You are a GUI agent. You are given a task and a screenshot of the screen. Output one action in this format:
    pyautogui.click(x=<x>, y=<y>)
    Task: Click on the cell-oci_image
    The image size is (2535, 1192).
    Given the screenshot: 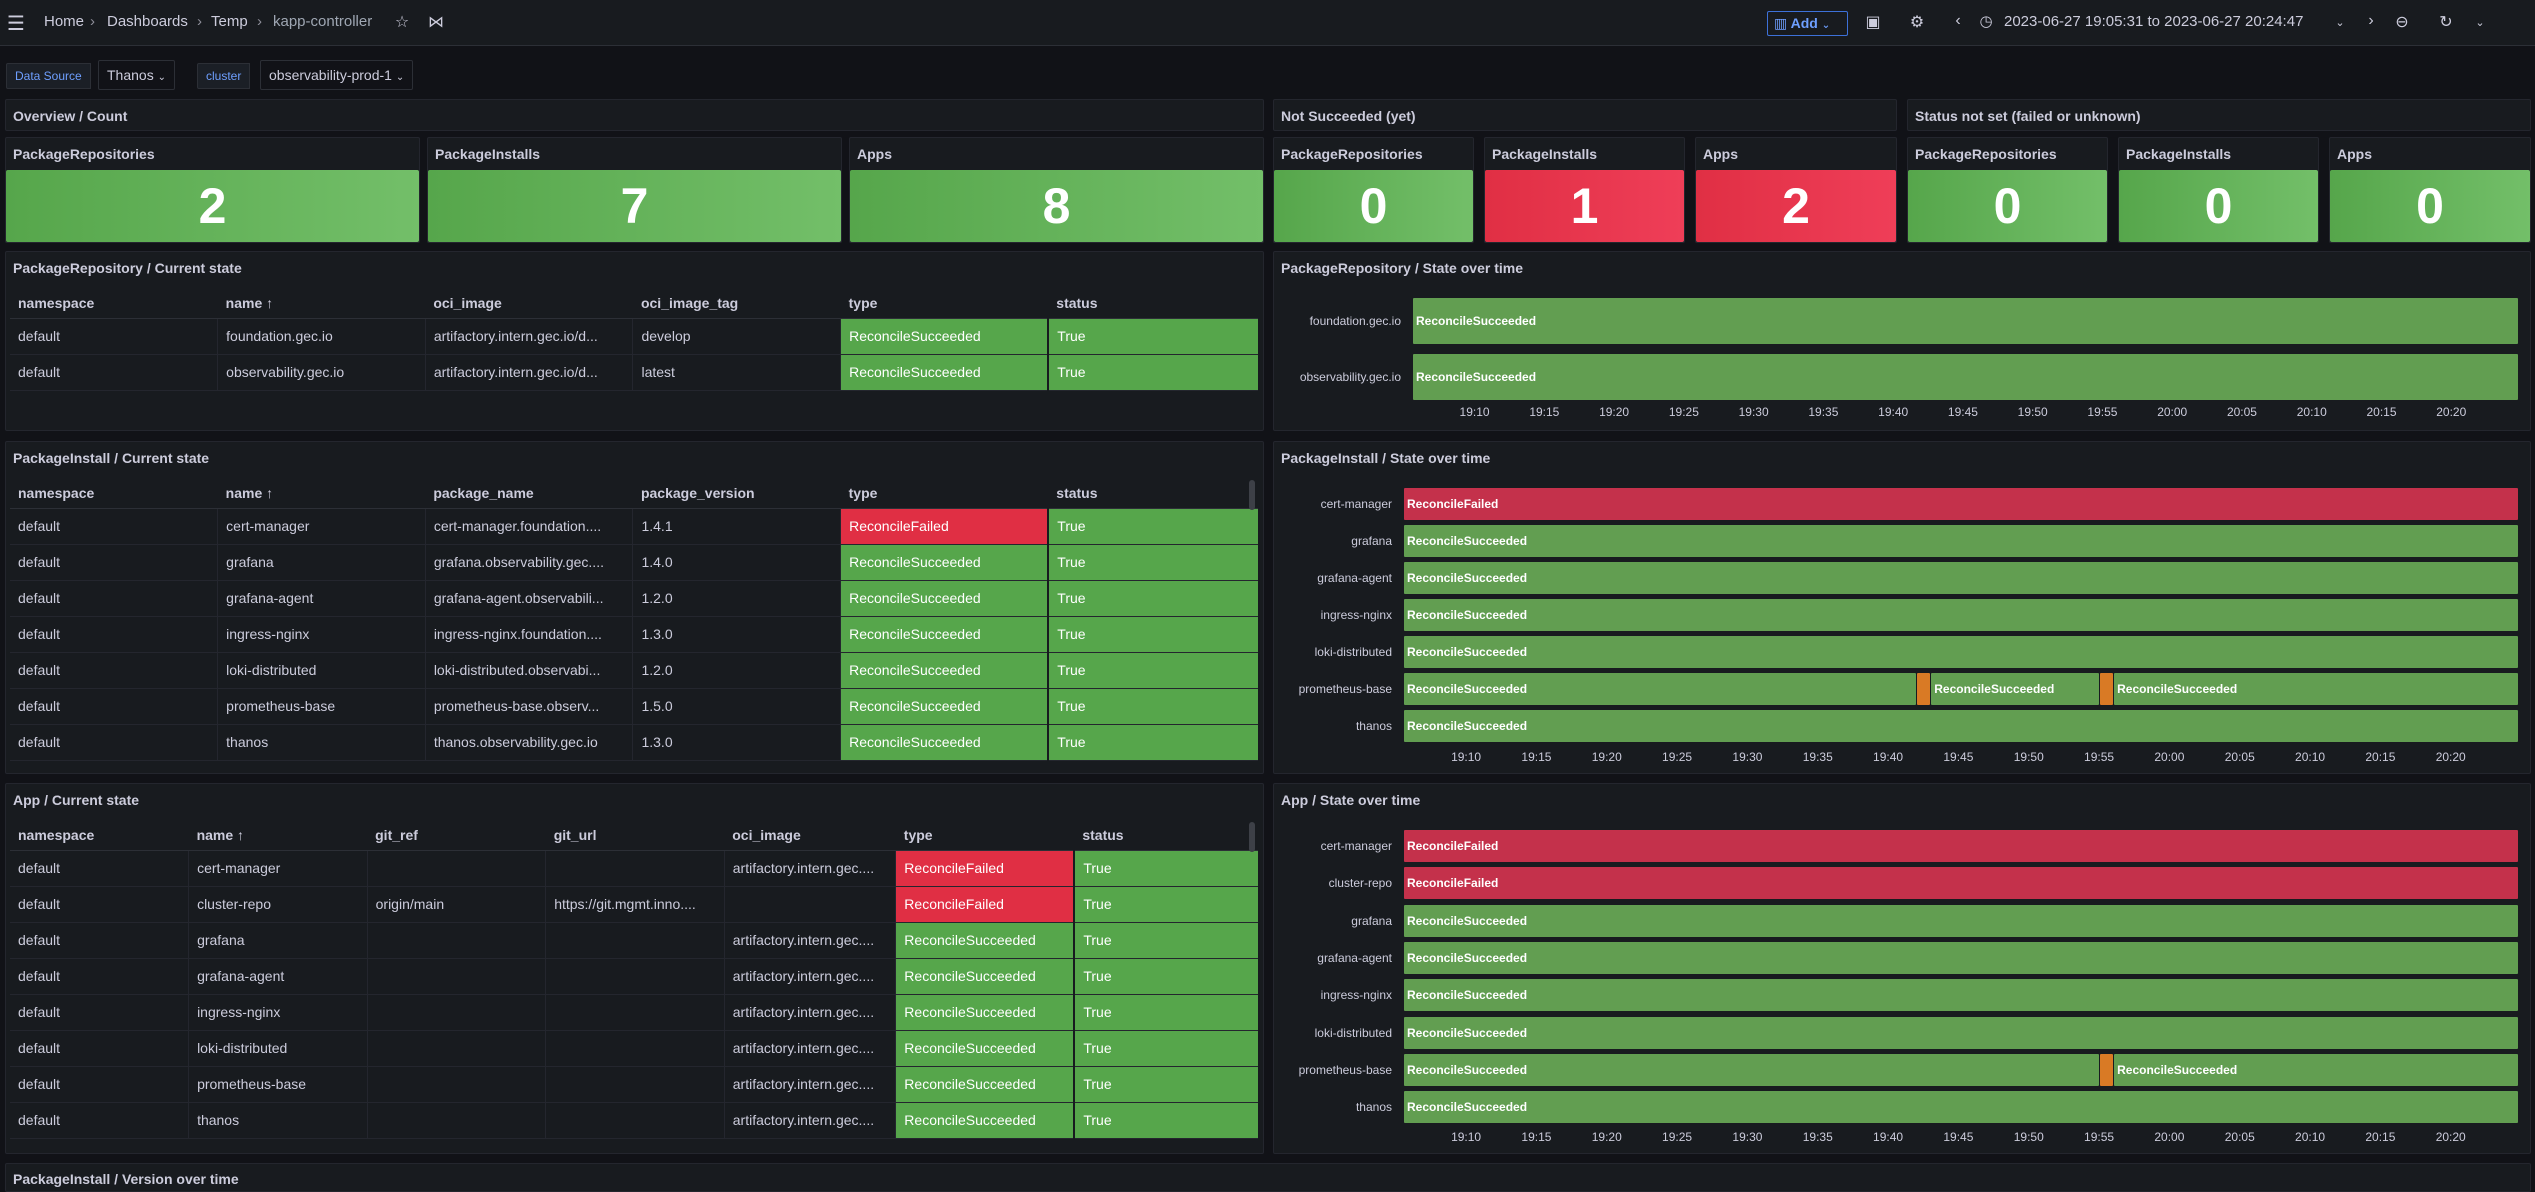 What is the action you would take?
    pyautogui.click(x=810, y=904)
    